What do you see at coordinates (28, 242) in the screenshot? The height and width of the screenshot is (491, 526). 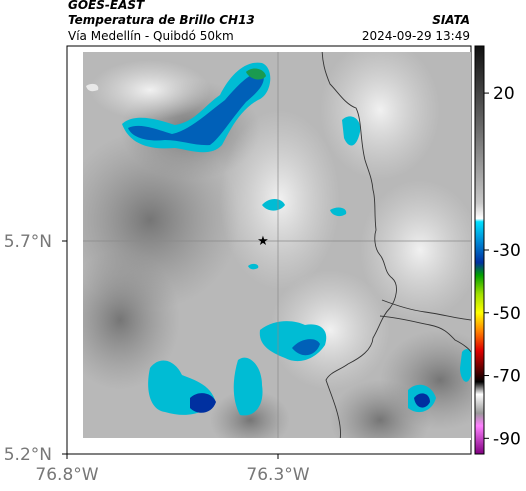 I see `y-tick-label: 5.7°N` at bounding box center [28, 242].